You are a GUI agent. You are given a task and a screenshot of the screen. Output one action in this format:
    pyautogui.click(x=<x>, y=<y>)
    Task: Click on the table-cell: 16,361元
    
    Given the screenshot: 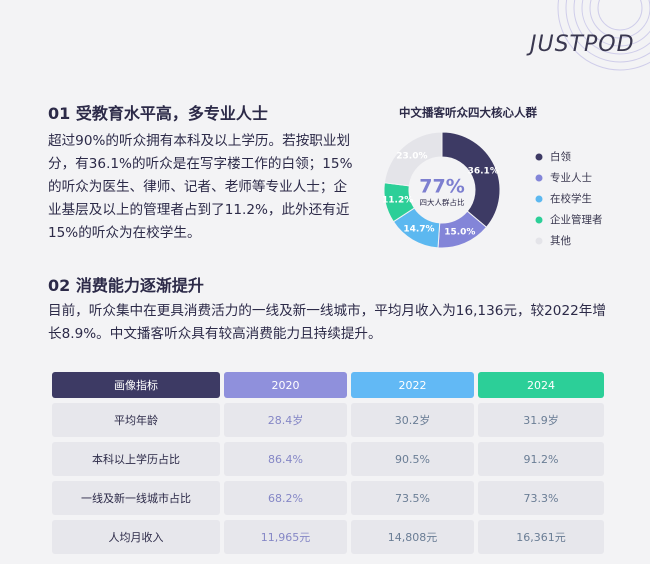 What is the action you would take?
    pyautogui.click(x=541, y=537)
    